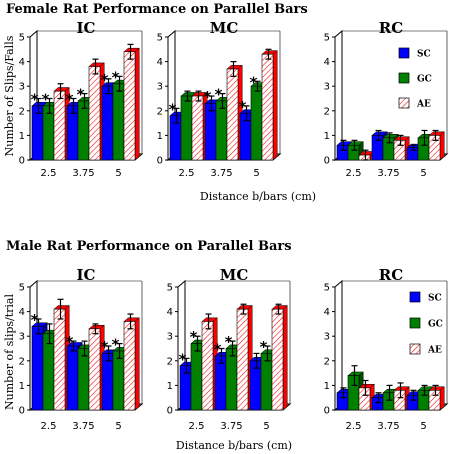 Image resolution: width=449 pixels, height=454 pixels. What do you see at coordinates (234, 445) in the screenshot?
I see `male-x-axis-label: Distance b/bars (cm)` at bounding box center [234, 445].